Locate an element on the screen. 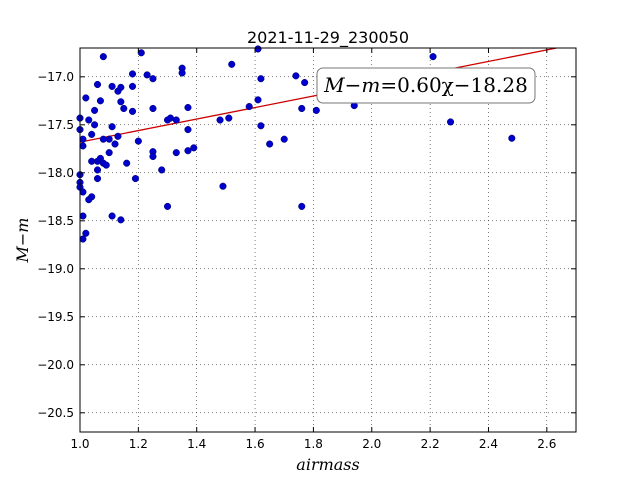 The image size is (640, 480). fit-equation-lhs: M−m is located at coordinates (351, 85).